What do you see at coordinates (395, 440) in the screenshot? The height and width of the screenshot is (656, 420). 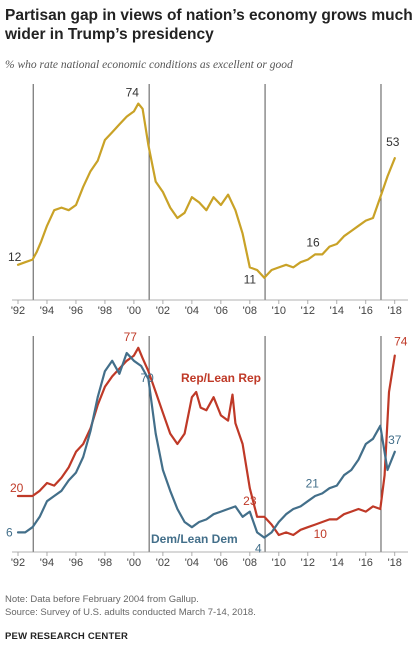 I see `data-label: 37` at bounding box center [395, 440].